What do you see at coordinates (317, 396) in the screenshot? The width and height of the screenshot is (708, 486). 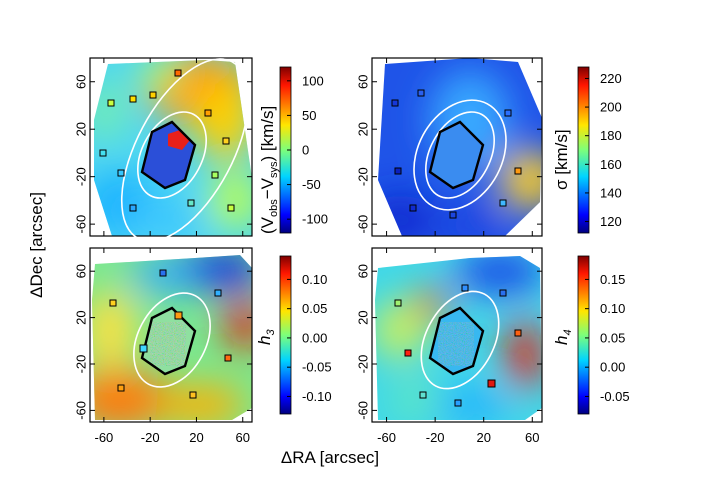 I see `colorbar-tick-label: -0.10` at bounding box center [317, 396].